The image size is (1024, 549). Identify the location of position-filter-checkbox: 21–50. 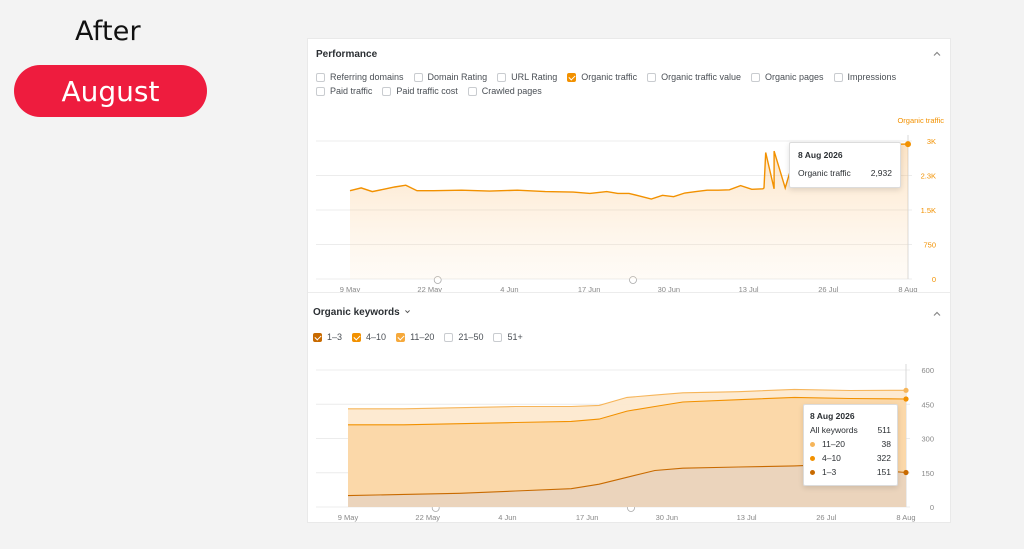
(463, 337).